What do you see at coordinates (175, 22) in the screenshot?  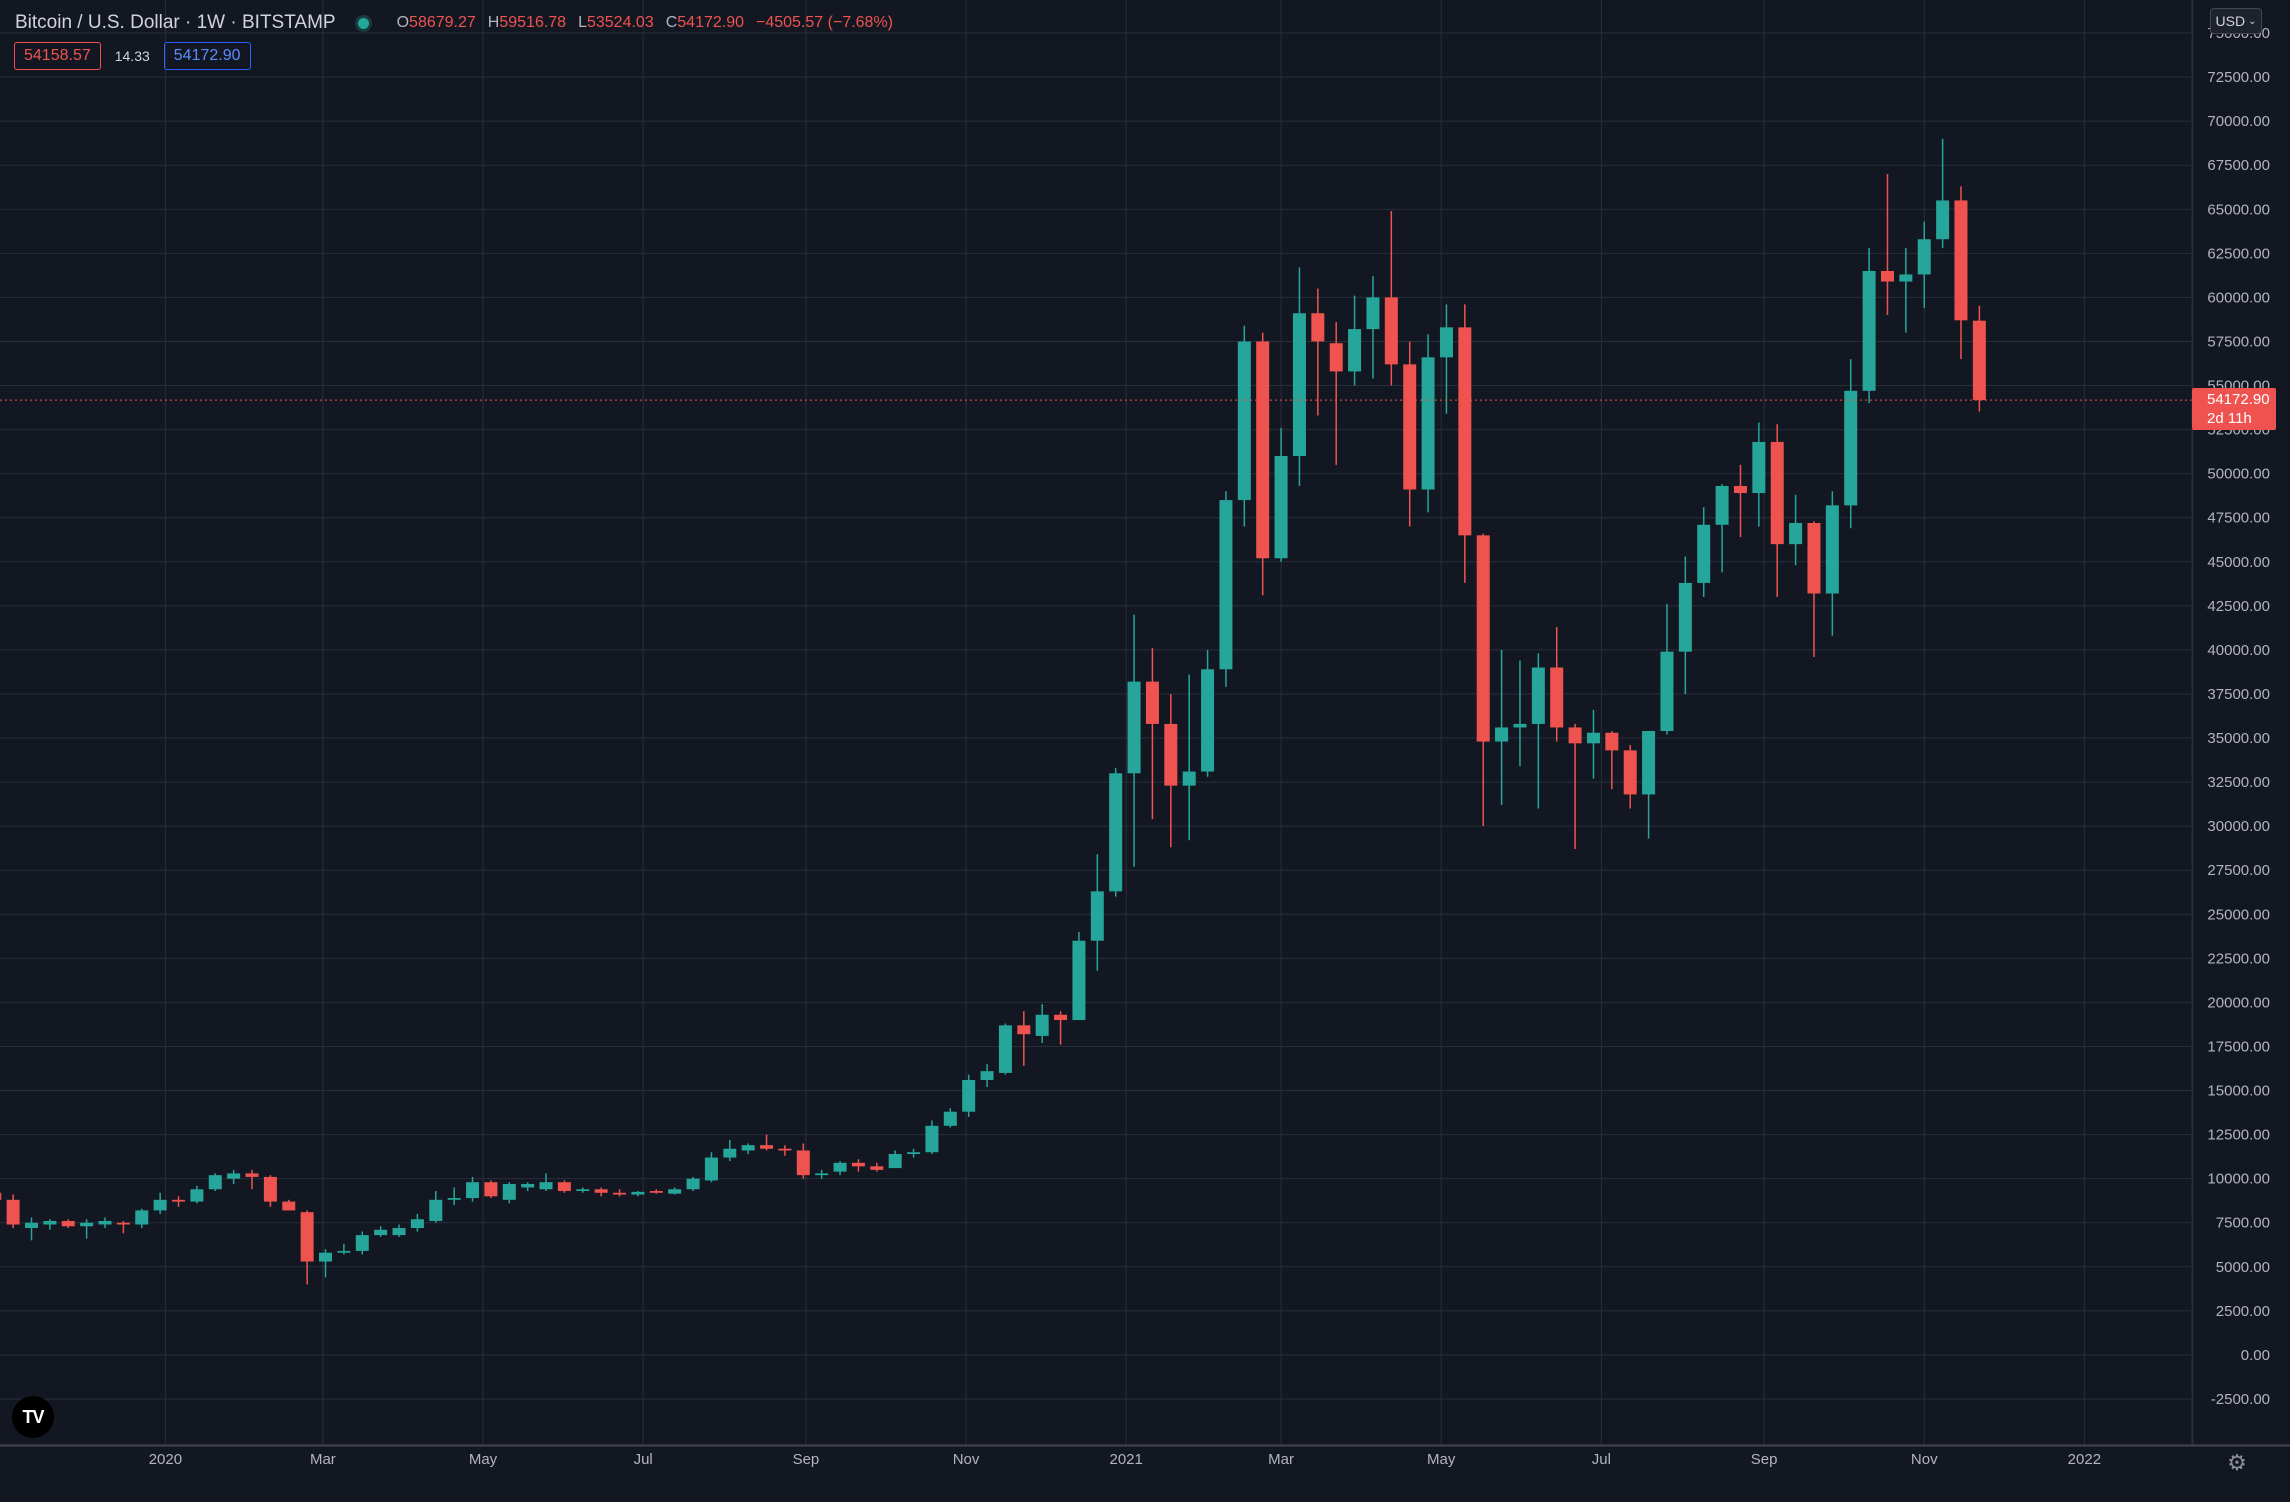 I see `symbol-title: Bitcoin / U.S. Dollar · 1W · BITSTAMP` at bounding box center [175, 22].